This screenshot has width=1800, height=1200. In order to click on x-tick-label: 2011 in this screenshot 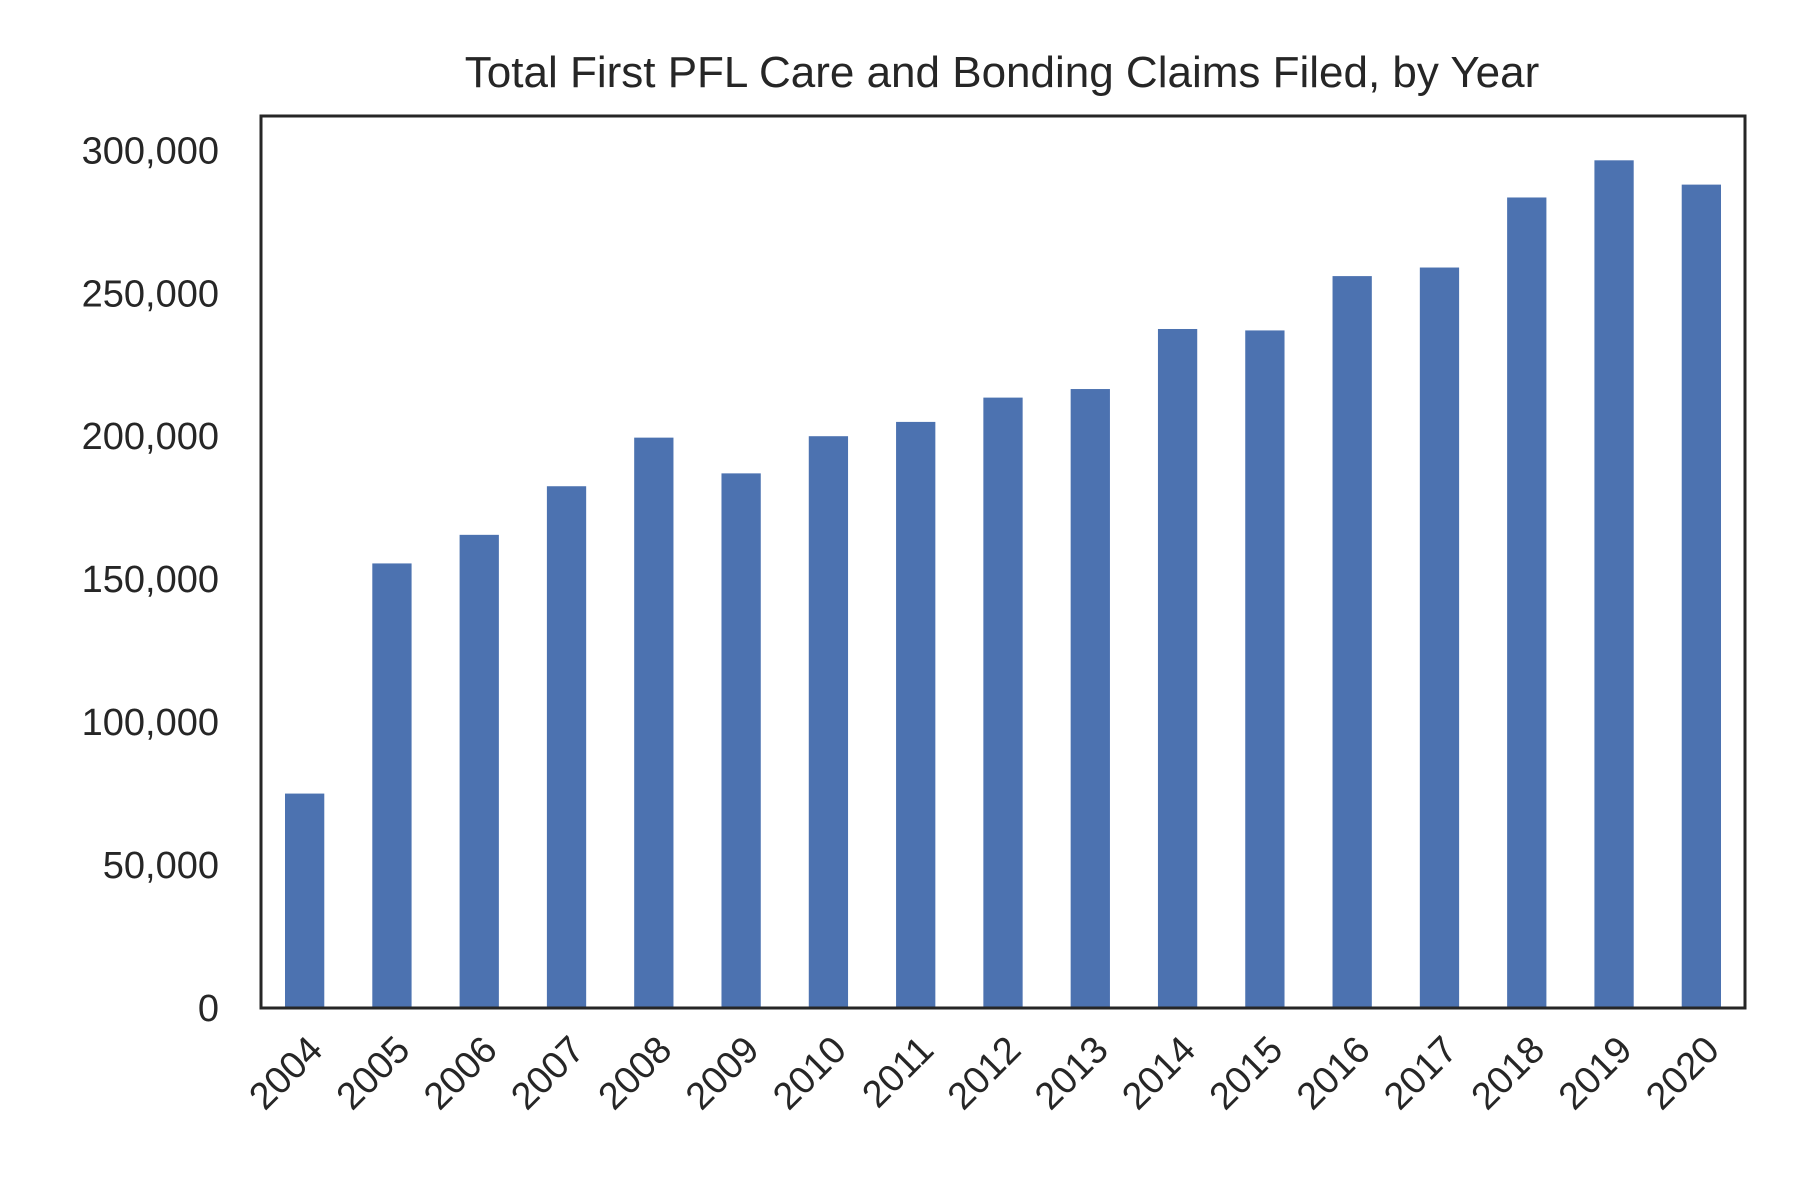, I will do `click(898, 1072)`.